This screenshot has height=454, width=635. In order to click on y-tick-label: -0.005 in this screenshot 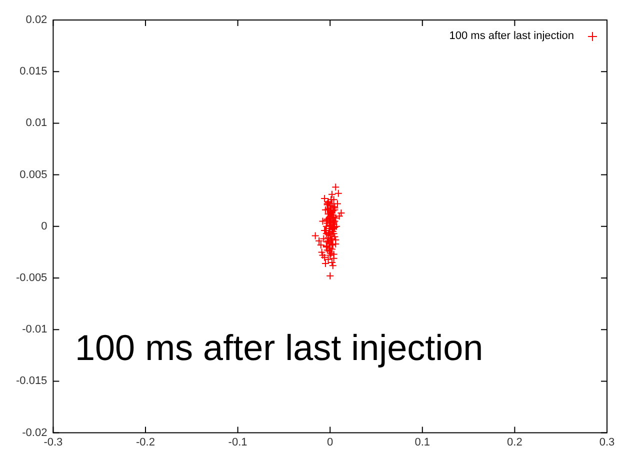, I will do `click(32, 278)`.